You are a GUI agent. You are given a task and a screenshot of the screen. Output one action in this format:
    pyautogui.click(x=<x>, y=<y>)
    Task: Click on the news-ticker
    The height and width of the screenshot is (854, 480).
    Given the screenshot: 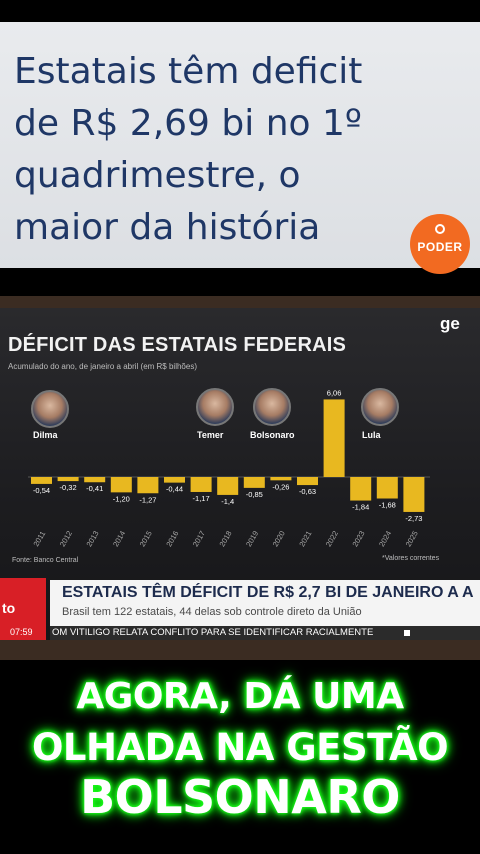 What is the action you would take?
    pyautogui.click(x=265, y=633)
    